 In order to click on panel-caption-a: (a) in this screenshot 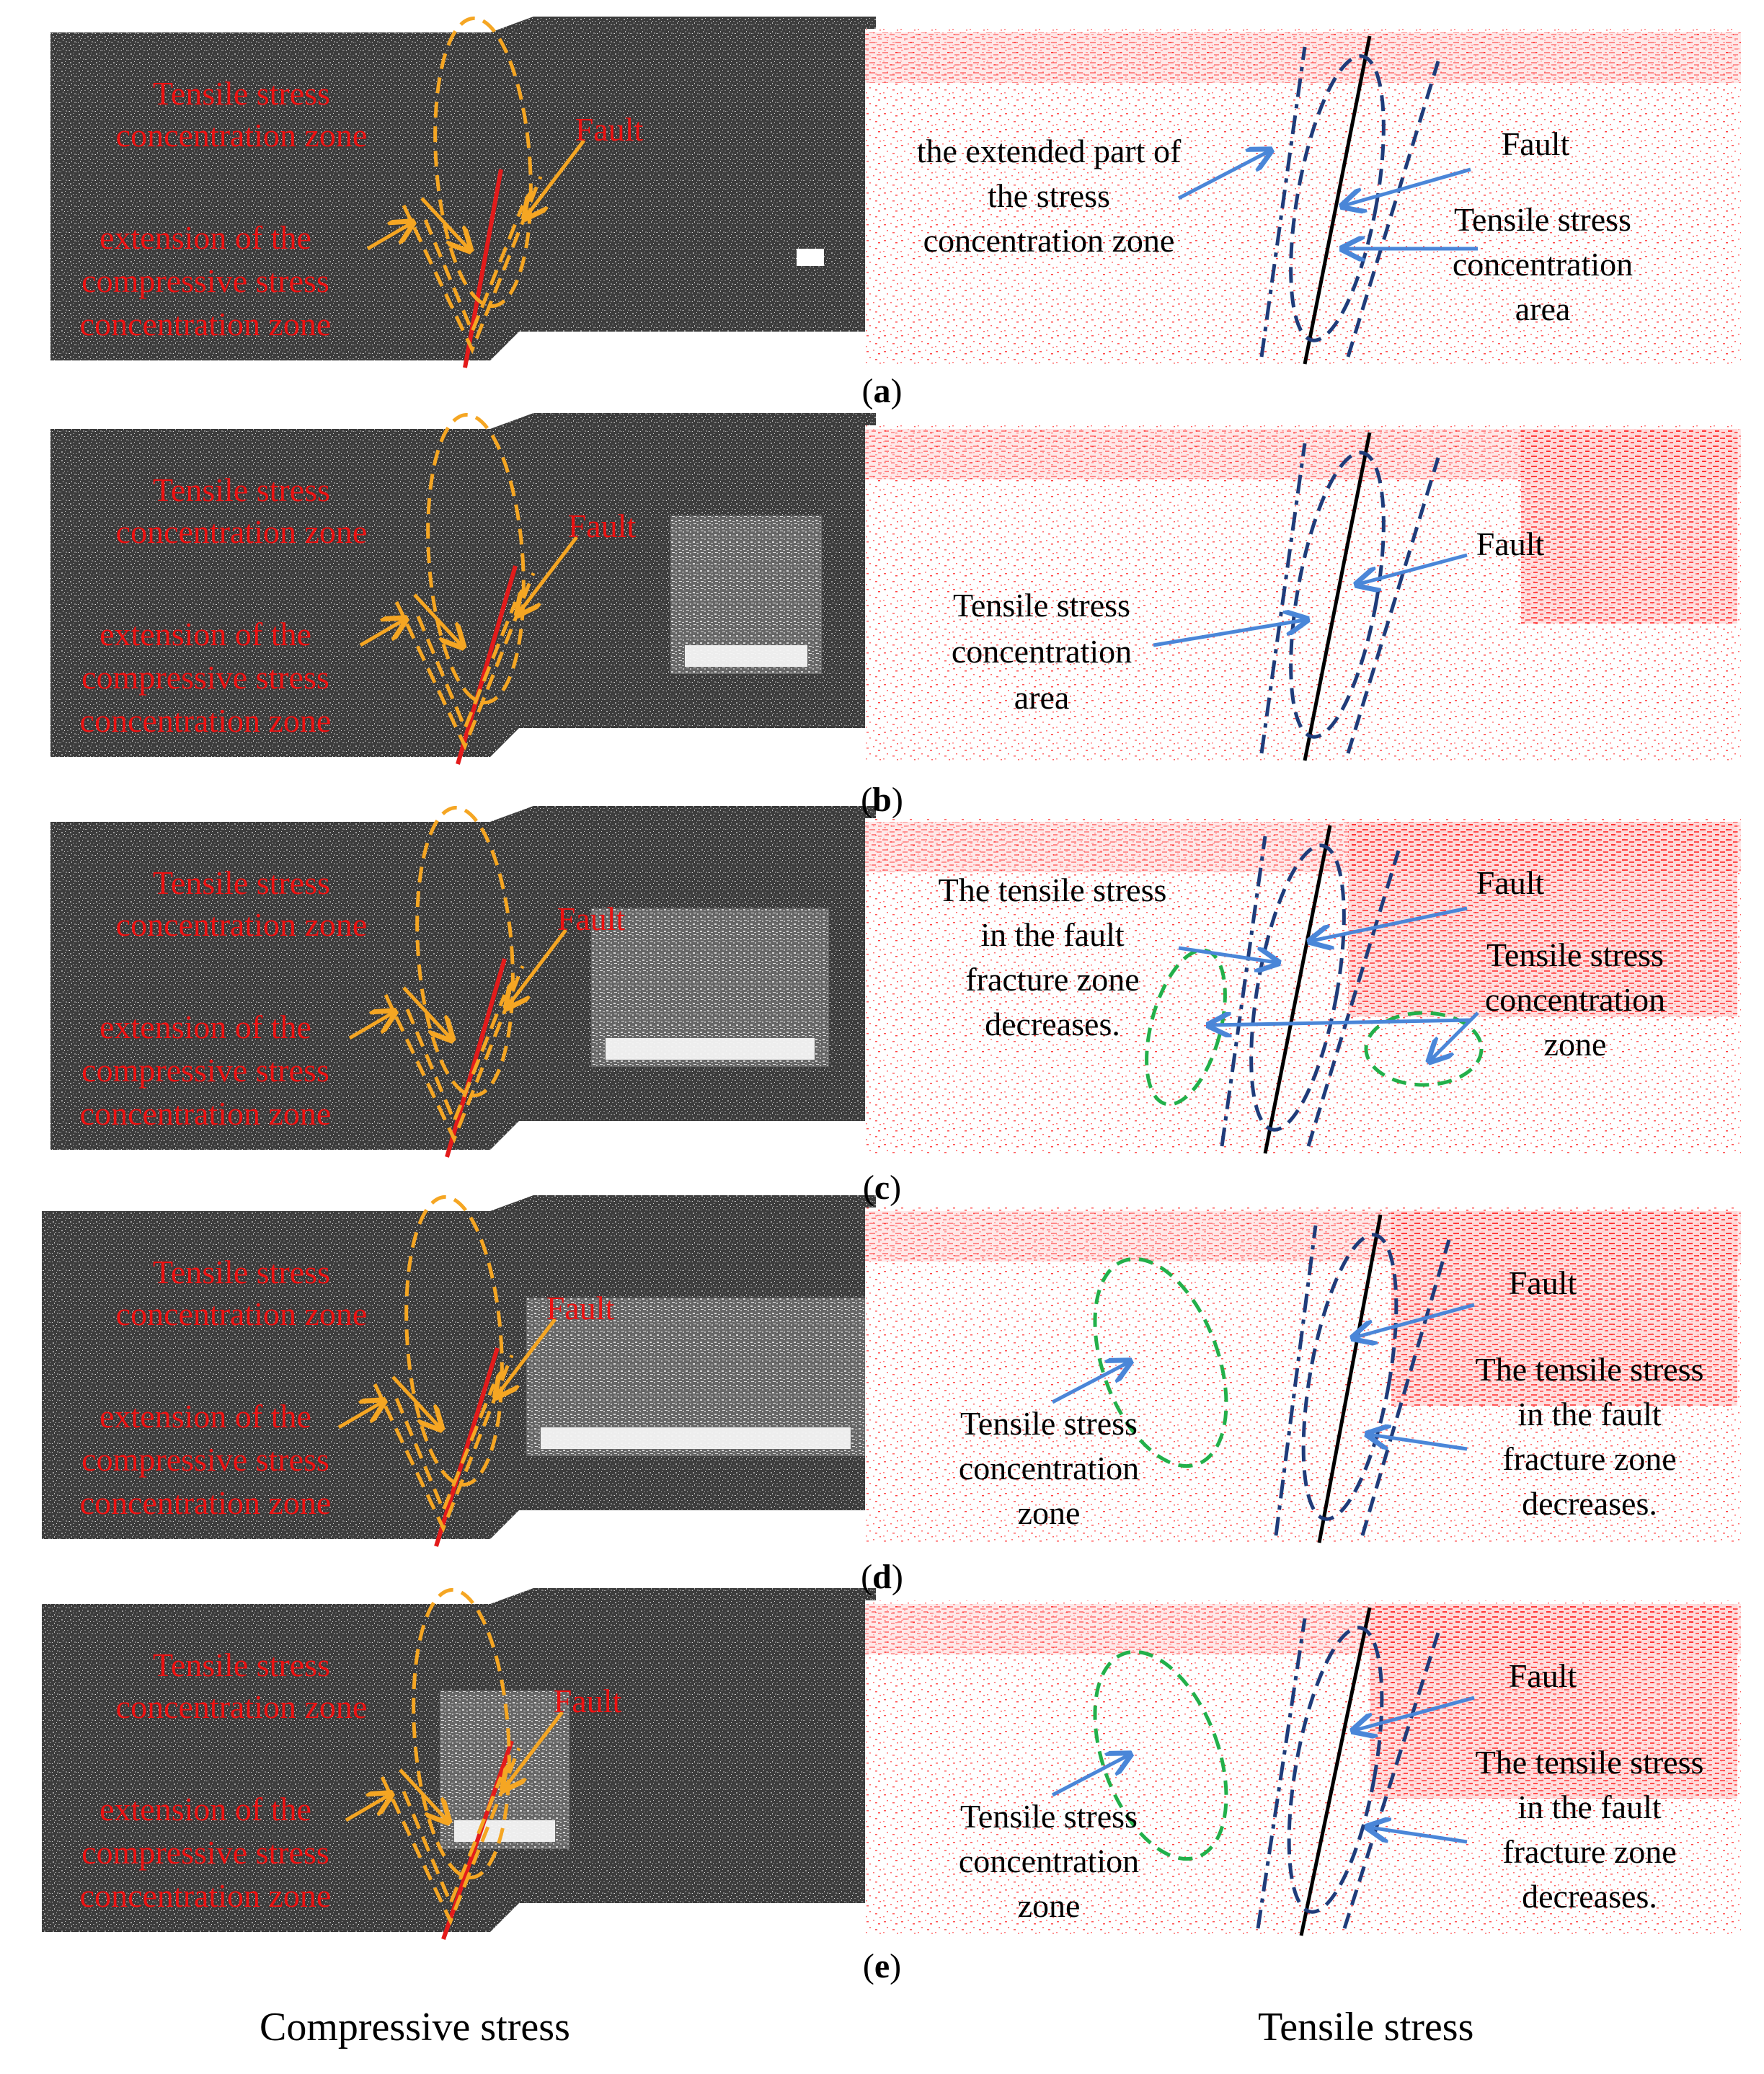, I will do `click(882, 391)`.